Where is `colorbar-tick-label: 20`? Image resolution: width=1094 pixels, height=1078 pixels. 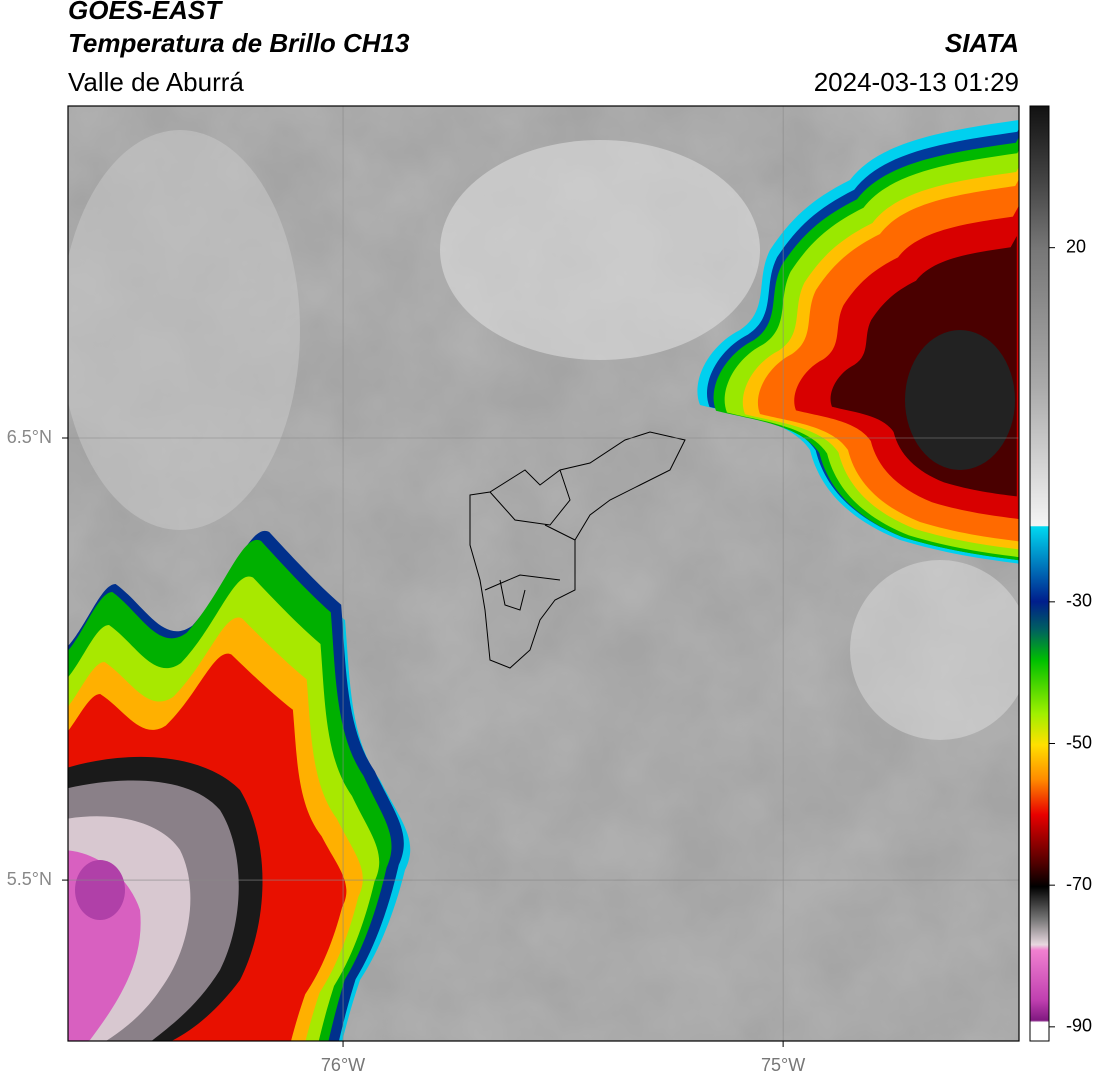
colorbar-tick-label: 20 is located at coordinates (1076, 246).